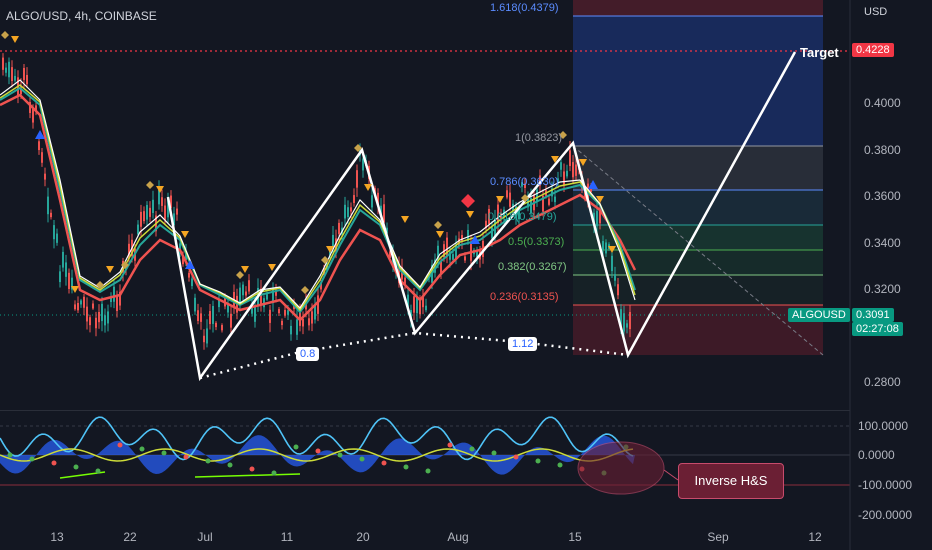 This screenshot has width=932, height=550. Describe the element at coordinates (317, 455) in the screenshot. I see `oscillator-wave-yellow` at that location.